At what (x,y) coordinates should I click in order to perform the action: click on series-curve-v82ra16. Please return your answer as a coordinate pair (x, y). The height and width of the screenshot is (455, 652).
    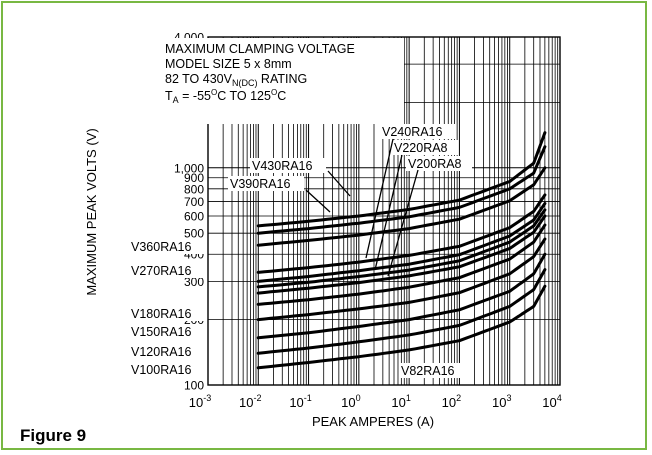
    Looking at the image, I should click on (401, 327).